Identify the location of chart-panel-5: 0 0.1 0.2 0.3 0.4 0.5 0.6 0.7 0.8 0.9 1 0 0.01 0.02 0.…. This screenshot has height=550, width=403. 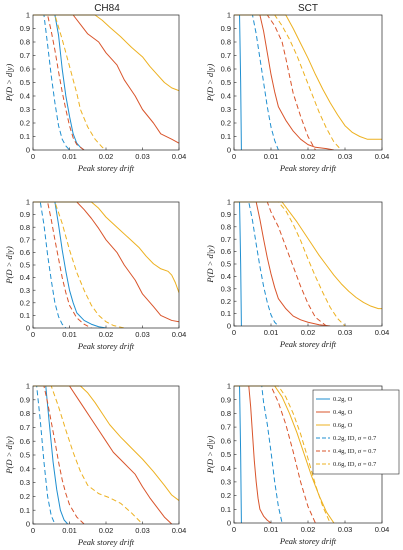
(95, 464).